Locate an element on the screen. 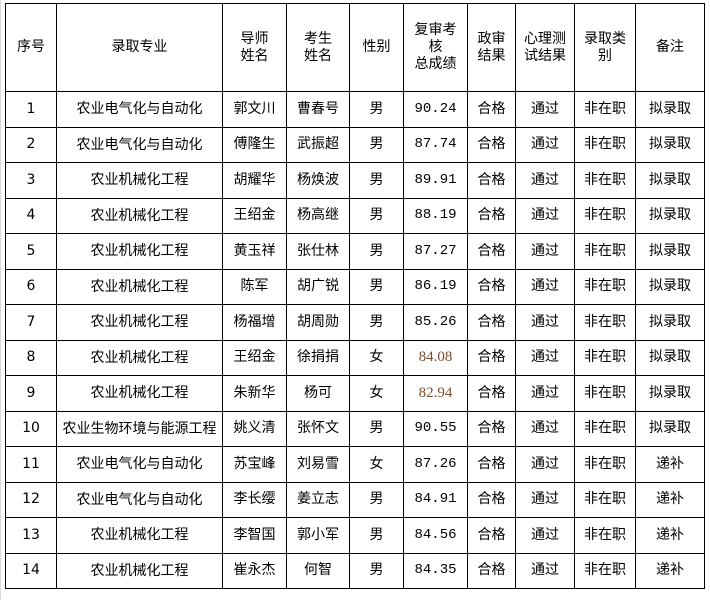 This screenshot has height=600, width=710. table-row: 2 农业电气化与自动化 傅隆生 武振超男 87.74 合格 通过 非在职 拟录取 is located at coordinates (355, 144).